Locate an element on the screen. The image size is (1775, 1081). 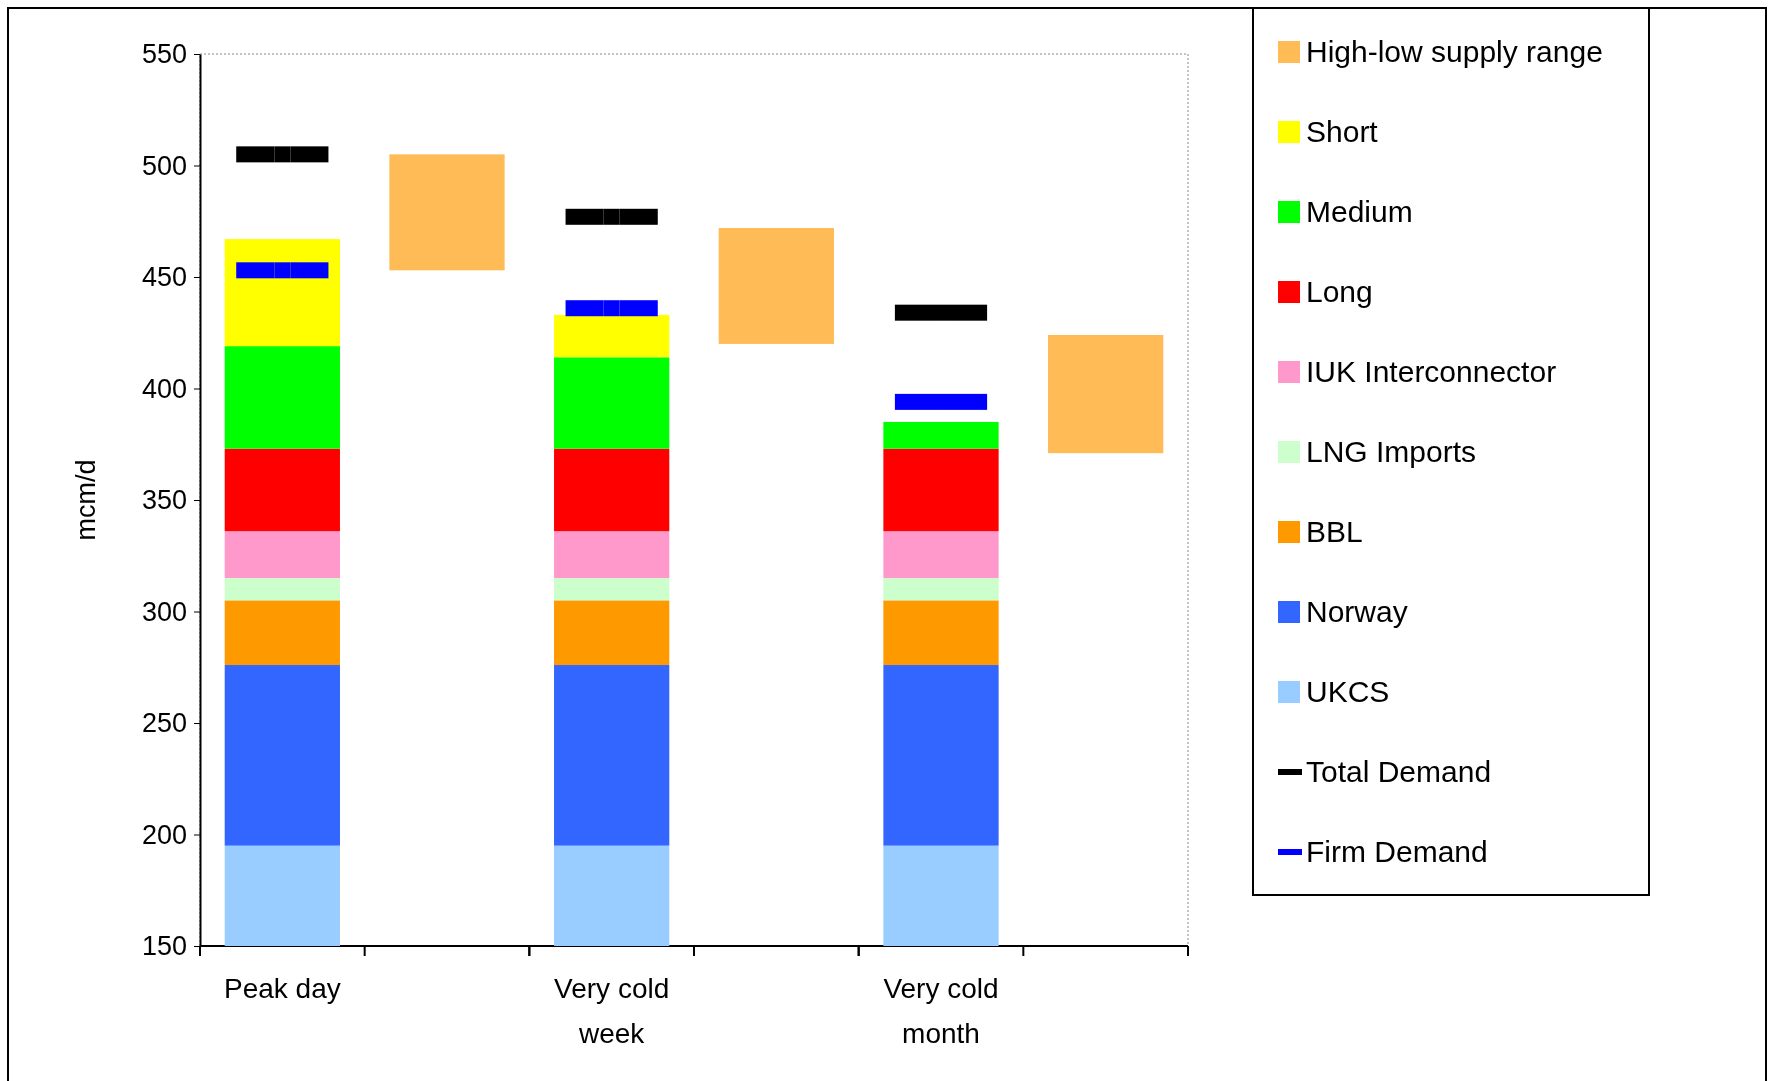
y-tick-label: 500 is located at coordinates (164, 165).